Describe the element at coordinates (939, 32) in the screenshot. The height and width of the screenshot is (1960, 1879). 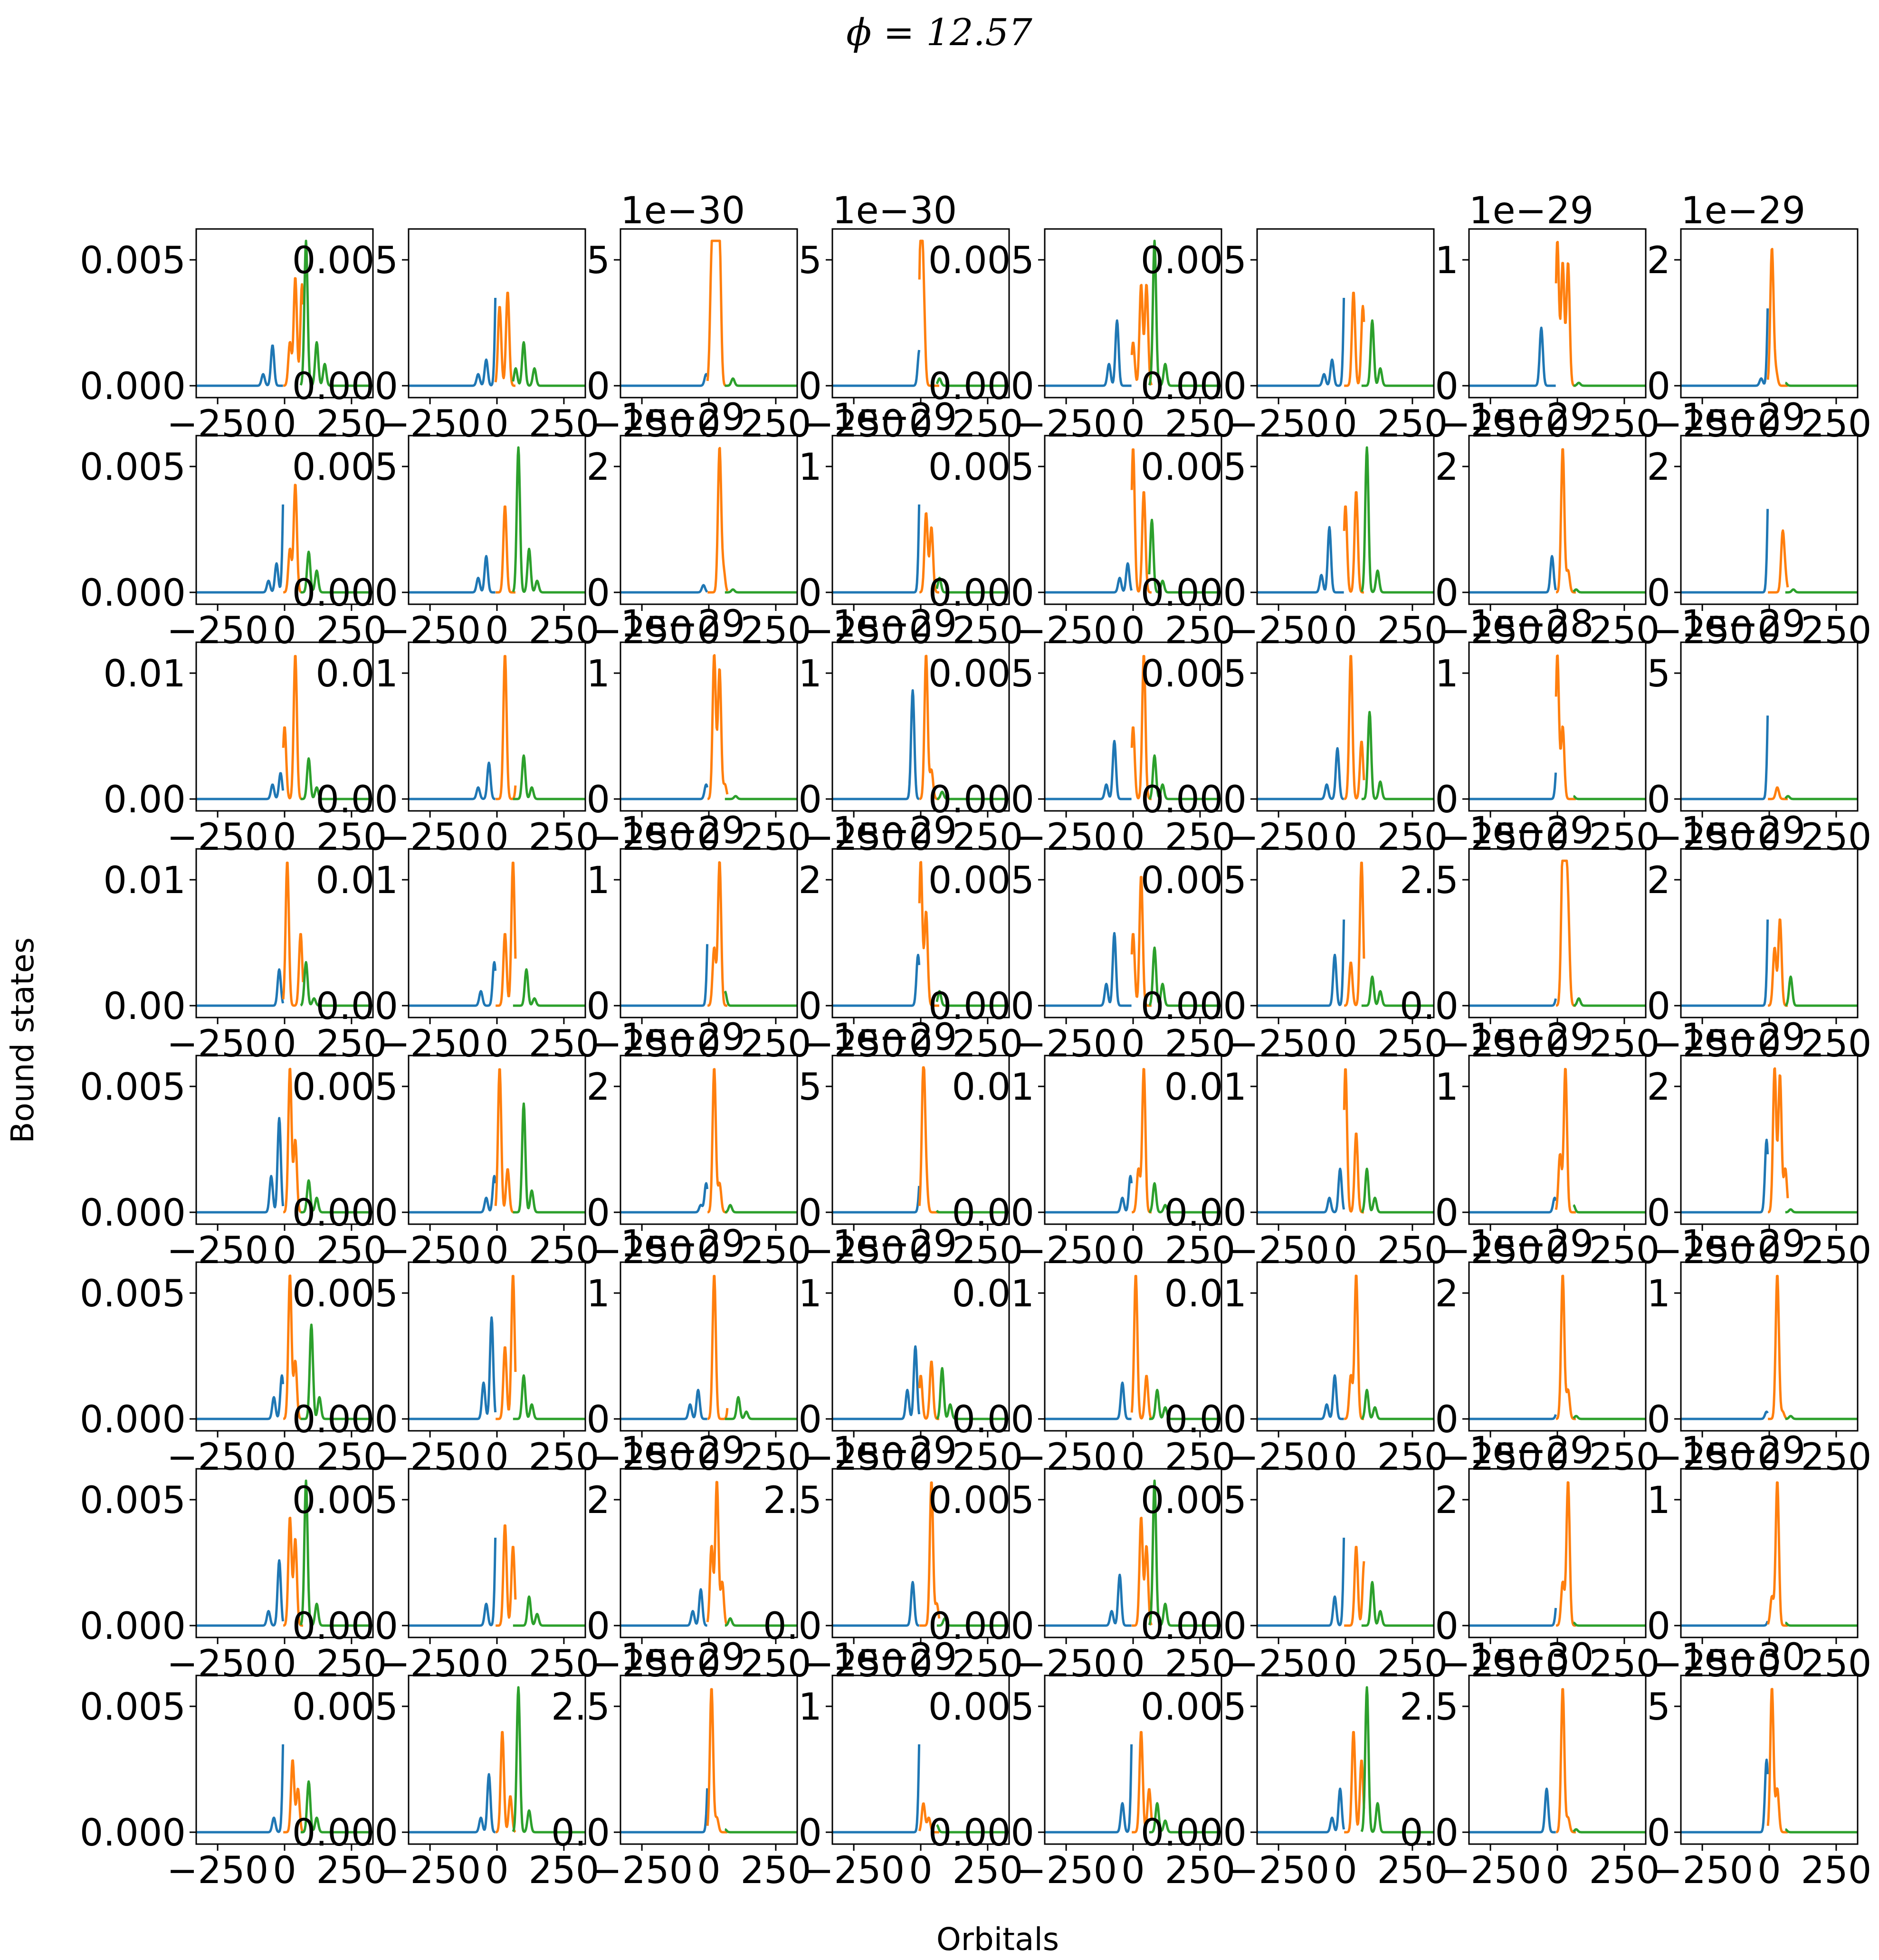
I see `figure-title: ϕ = 12.57` at that location.